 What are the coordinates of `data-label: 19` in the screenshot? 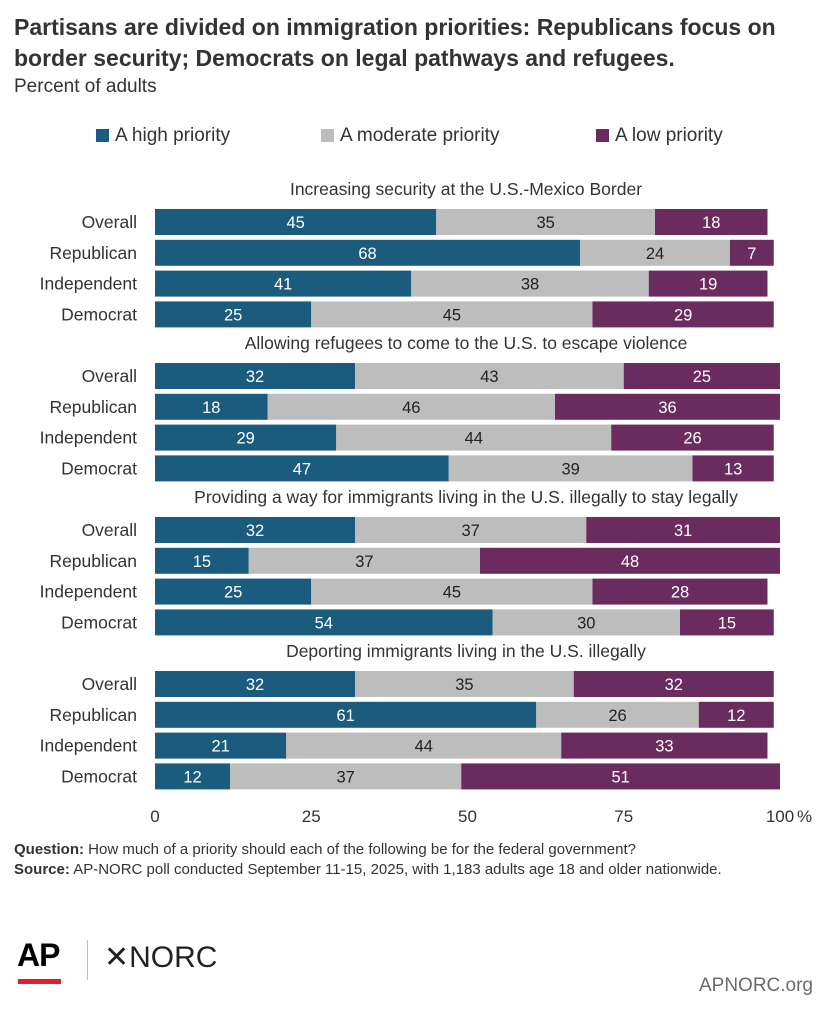 It's located at (708, 285).